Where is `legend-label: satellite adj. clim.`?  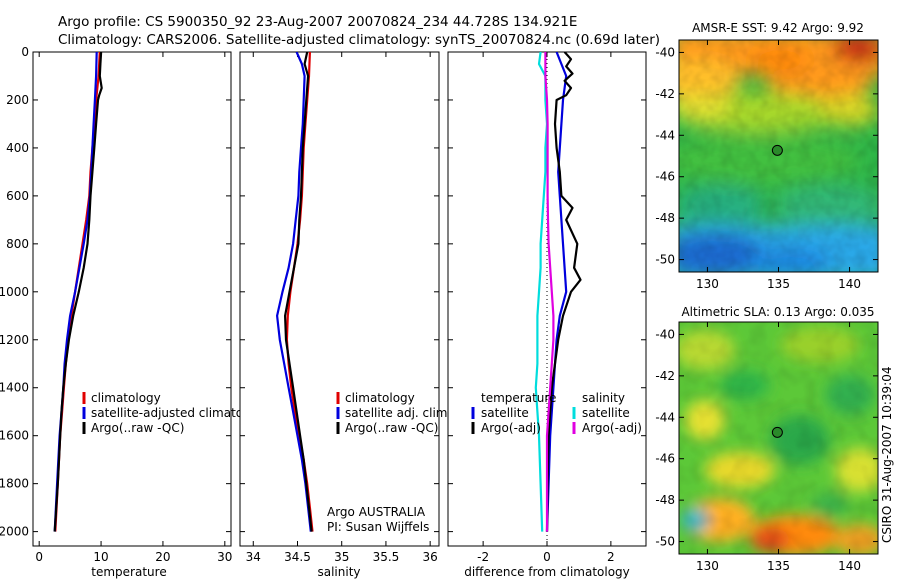 legend-label: satellite adj. clim. is located at coordinates (398, 413).